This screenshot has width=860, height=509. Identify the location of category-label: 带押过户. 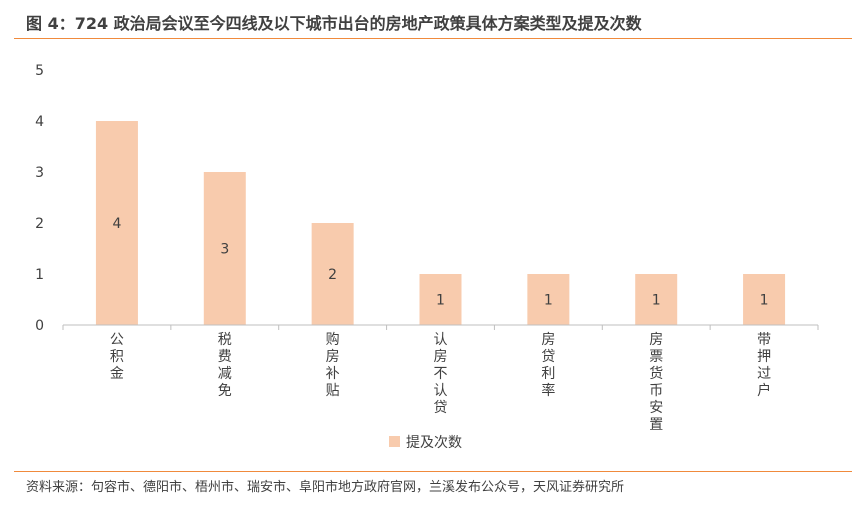
(764, 365).